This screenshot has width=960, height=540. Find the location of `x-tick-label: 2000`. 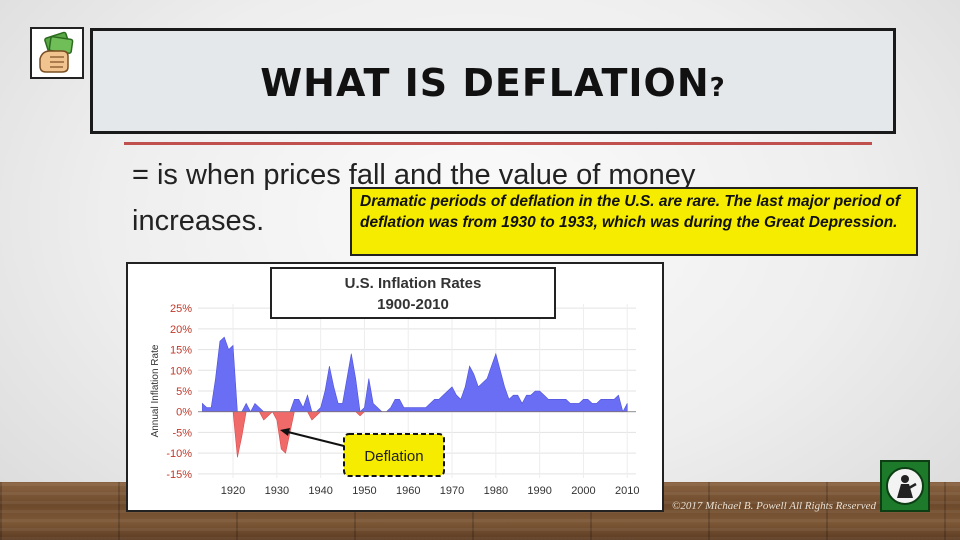

x-tick-label: 2000 is located at coordinates (583, 491).